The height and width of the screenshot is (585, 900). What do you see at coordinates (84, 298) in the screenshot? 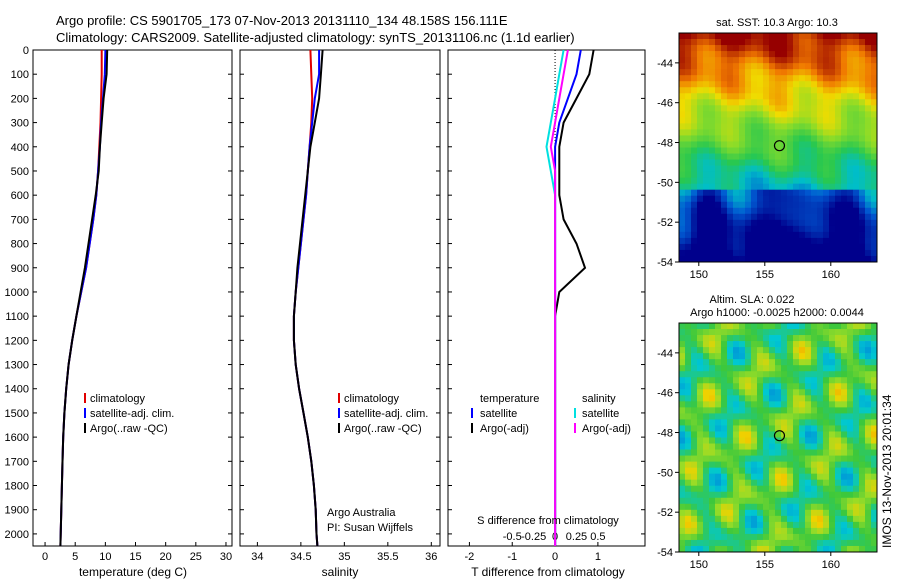
I see `series-line` at bounding box center [84, 298].